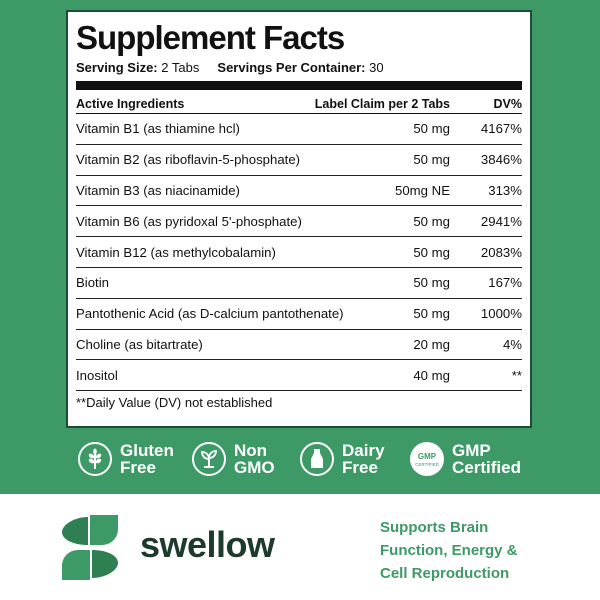  I want to click on badge-text: GMP Certified, so click(486, 459).